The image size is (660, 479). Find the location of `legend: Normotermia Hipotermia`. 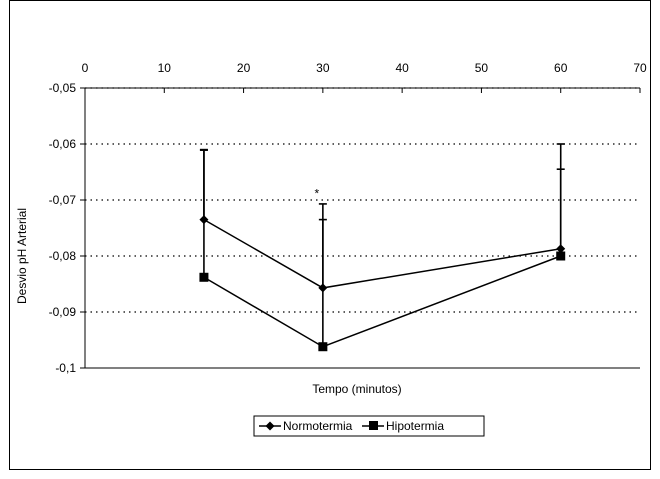

legend: Normotermia Hipotermia is located at coordinates (369, 426).